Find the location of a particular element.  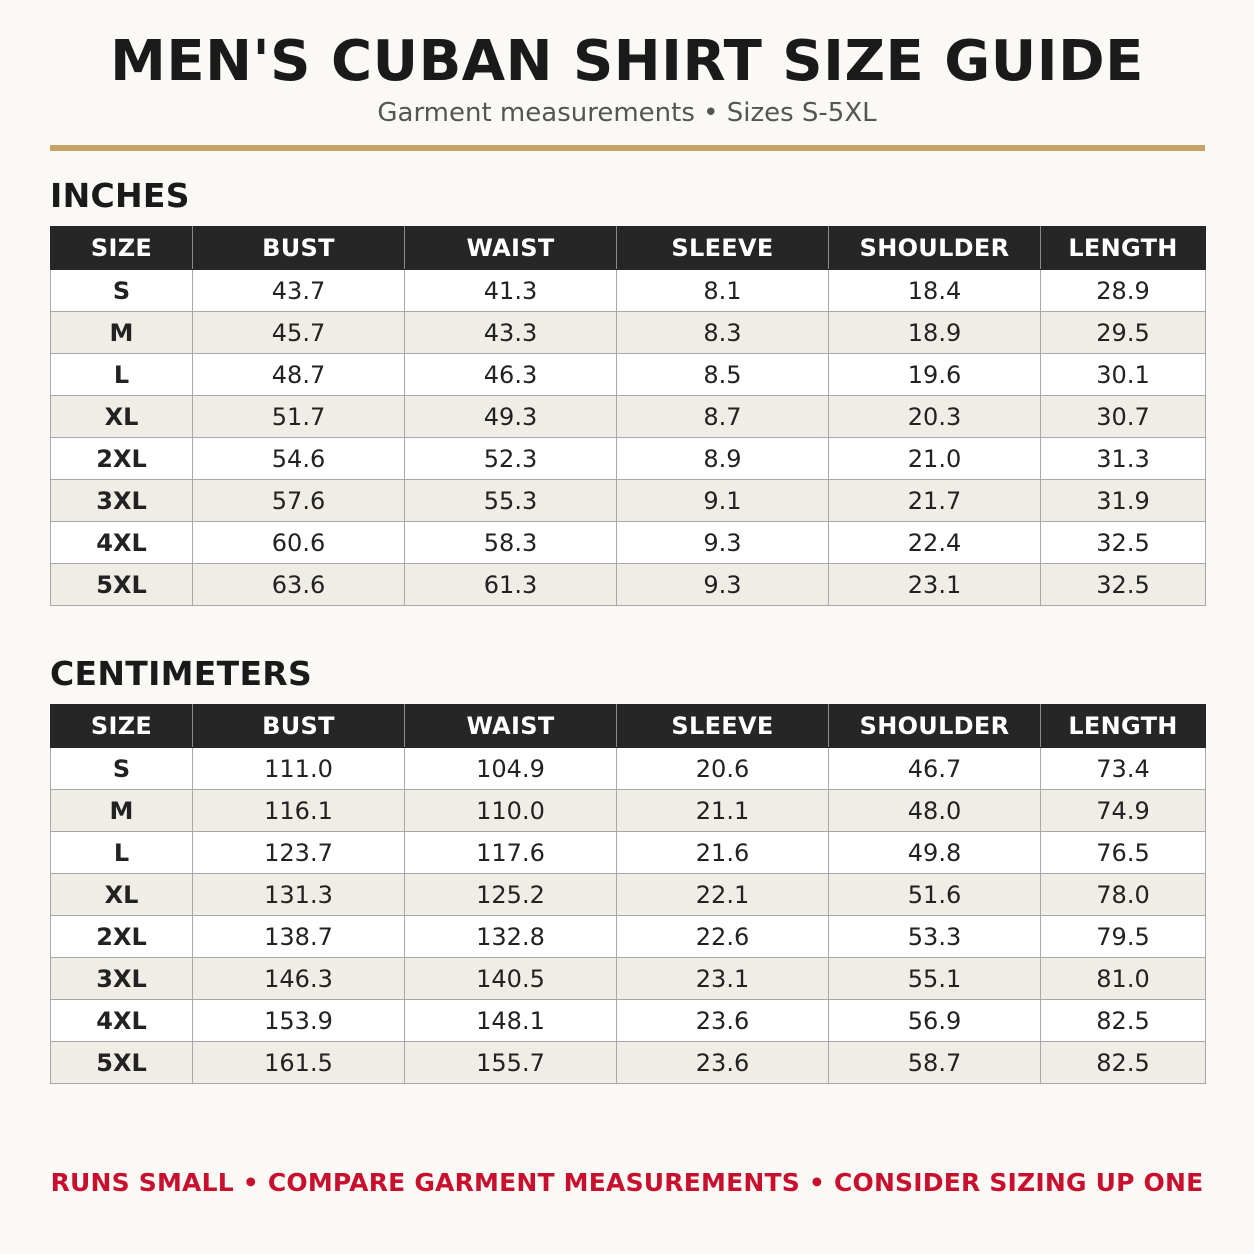

table-row: M 116.1 110.0 21.1 48.0 74.9 is located at coordinates (628, 810).